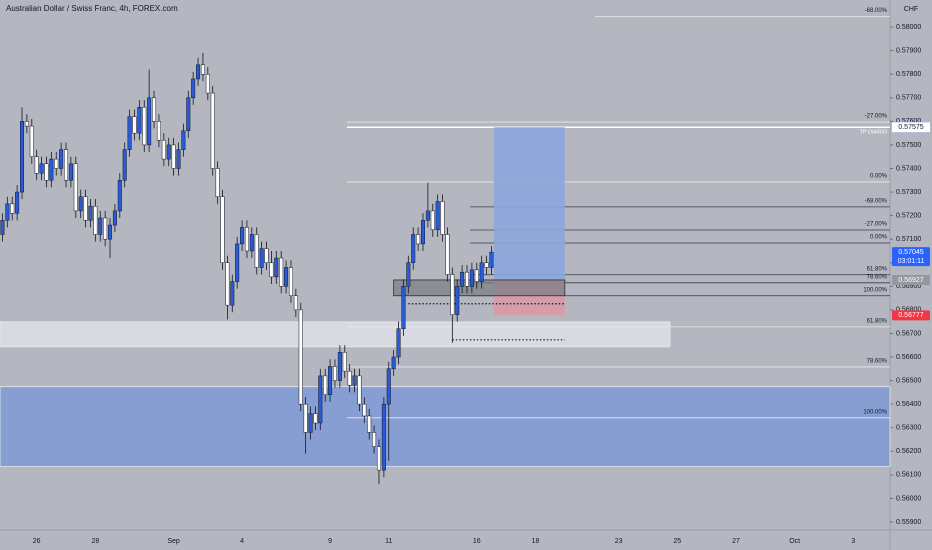  I want to click on zone, so click(335, 334).